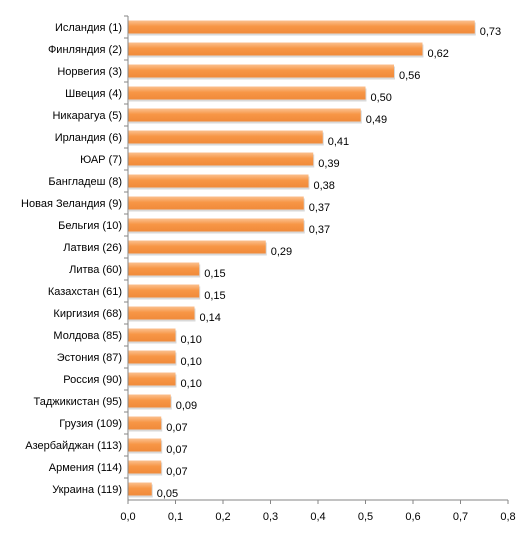 The width and height of the screenshot is (531, 540). I want to click on category-label: Украина (119), so click(87, 490).